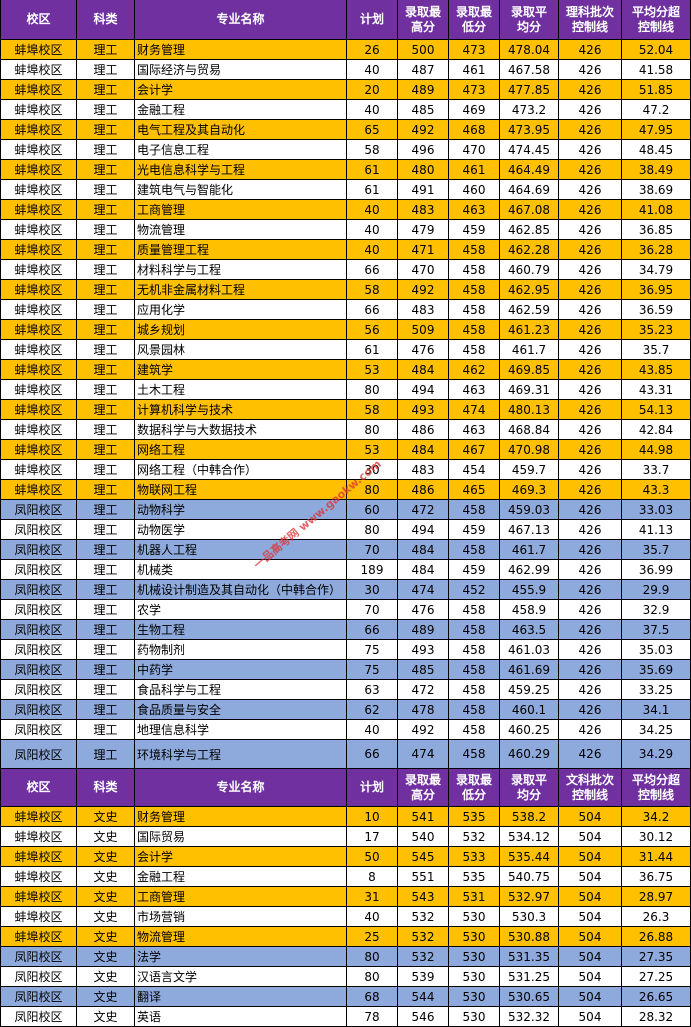 This screenshot has height=1027, width=691. I want to click on major: 机械设计制造及其自动化（中韩合作）, so click(241, 590).